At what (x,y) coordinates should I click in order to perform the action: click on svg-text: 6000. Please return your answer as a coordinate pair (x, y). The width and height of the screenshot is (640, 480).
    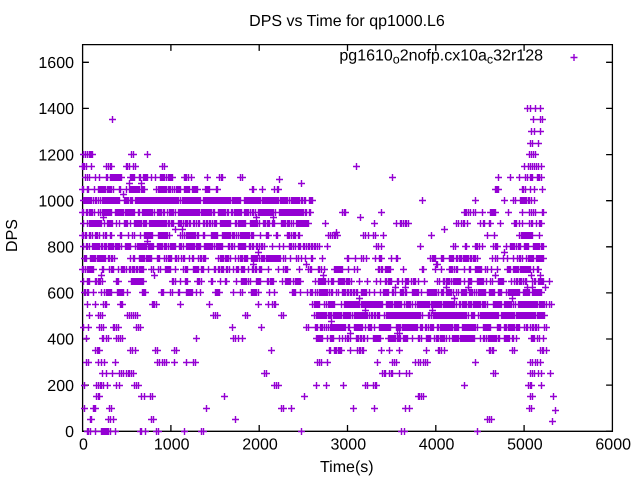
    Looking at the image, I should click on (613, 445).